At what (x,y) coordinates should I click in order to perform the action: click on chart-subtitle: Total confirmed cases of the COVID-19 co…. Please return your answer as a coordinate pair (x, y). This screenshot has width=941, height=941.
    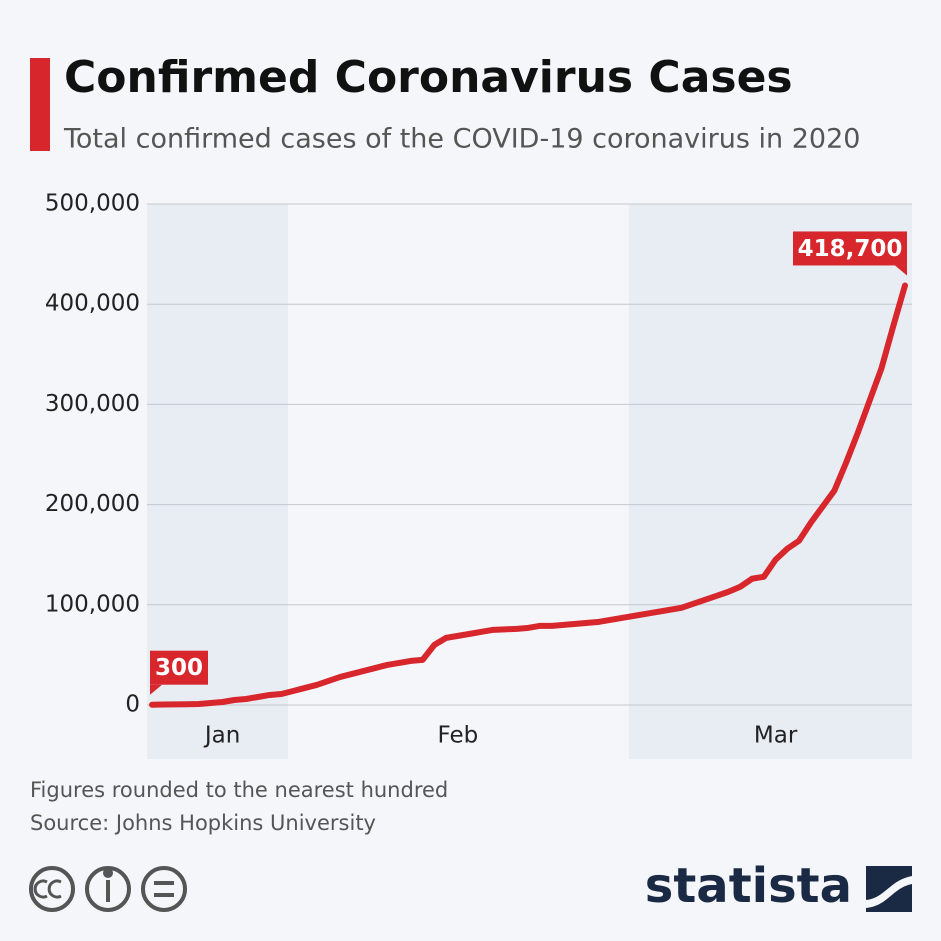
    Looking at the image, I should click on (461, 139).